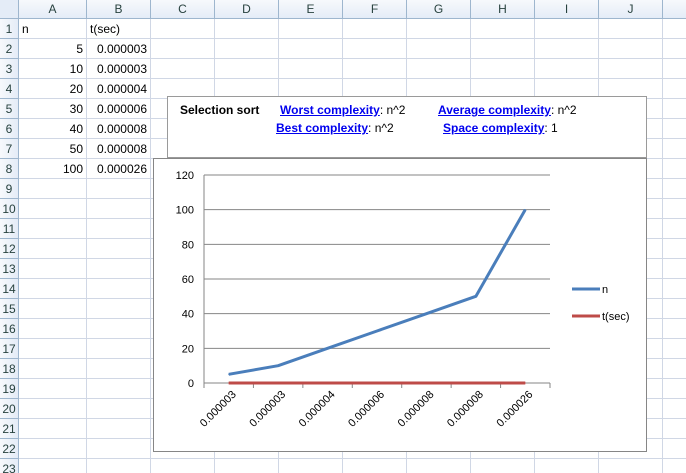 The image size is (686, 473). What do you see at coordinates (9, 109) in the screenshot?
I see `row-header-5: 5` at bounding box center [9, 109].